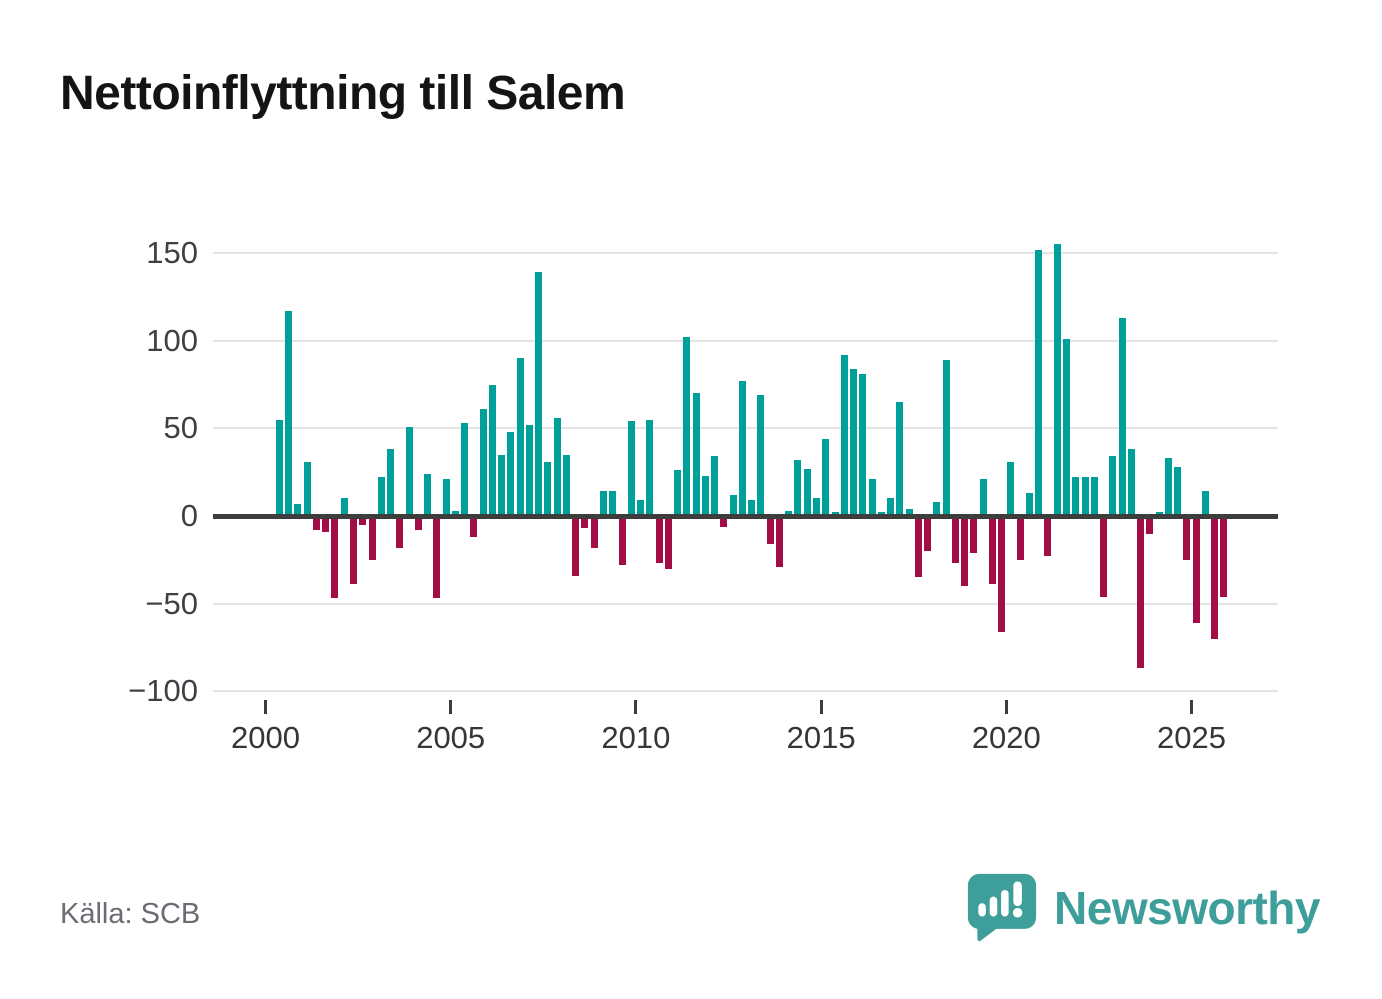 This screenshot has width=1382, height=999. I want to click on bar-2014-Q4, so click(816, 507).